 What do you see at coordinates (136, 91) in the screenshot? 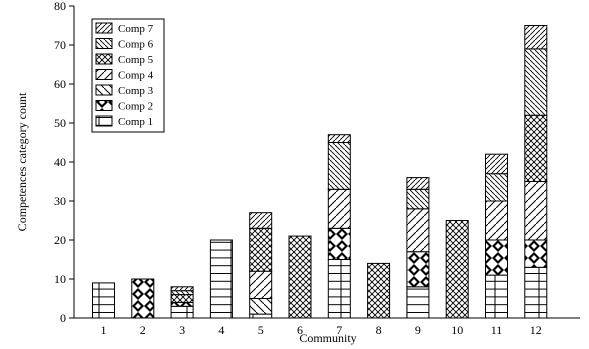
I see `legend-label: Comp 3` at bounding box center [136, 91].